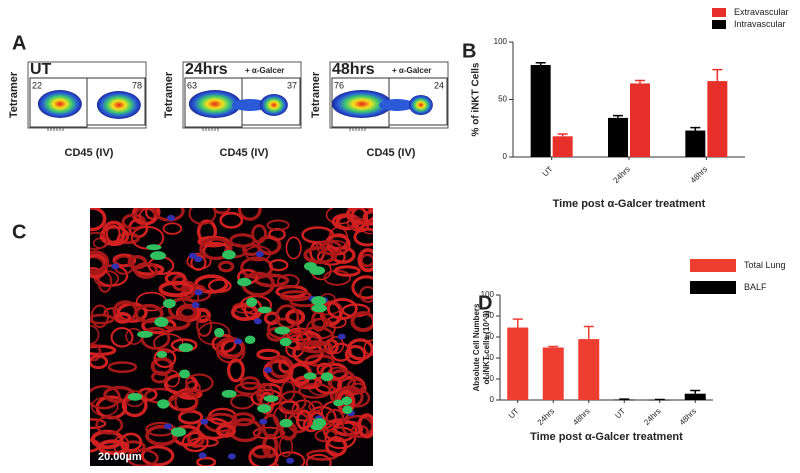 The height and width of the screenshot is (473, 800). What do you see at coordinates (353, 69) in the screenshot?
I see `plot-label: 48hrs` at bounding box center [353, 69].